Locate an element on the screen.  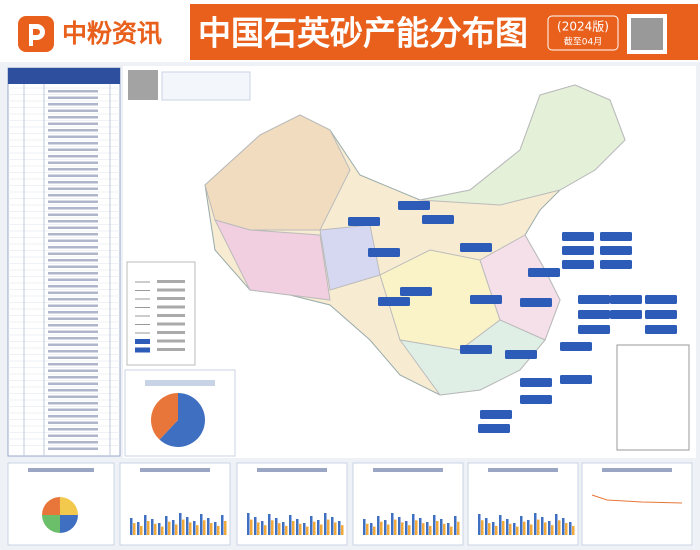
qr-pattern is located at coordinates (647, 34).